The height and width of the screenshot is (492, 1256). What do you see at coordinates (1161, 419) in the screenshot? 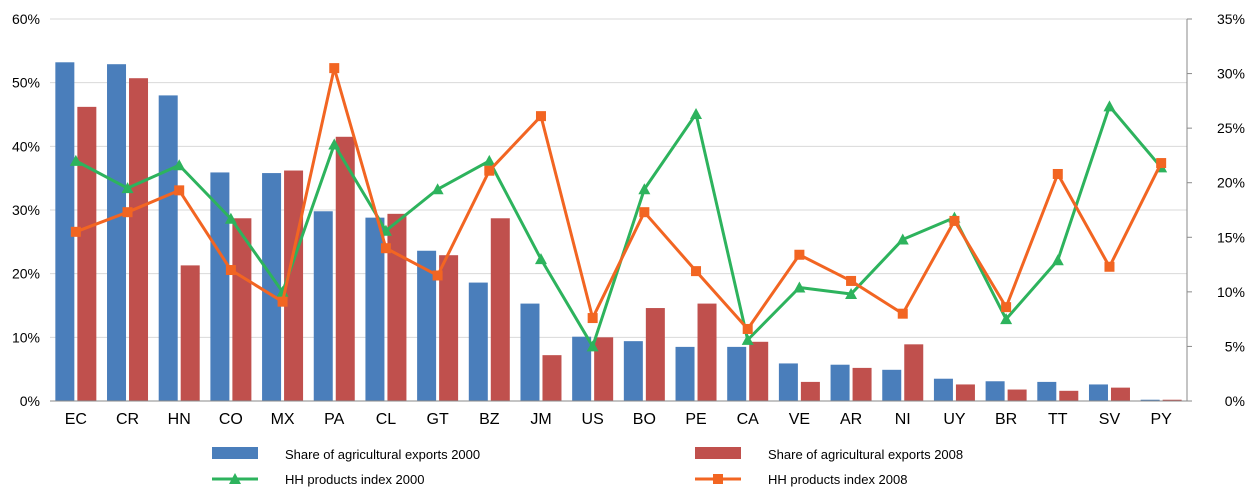
I see `category-label: PY` at bounding box center [1161, 419].